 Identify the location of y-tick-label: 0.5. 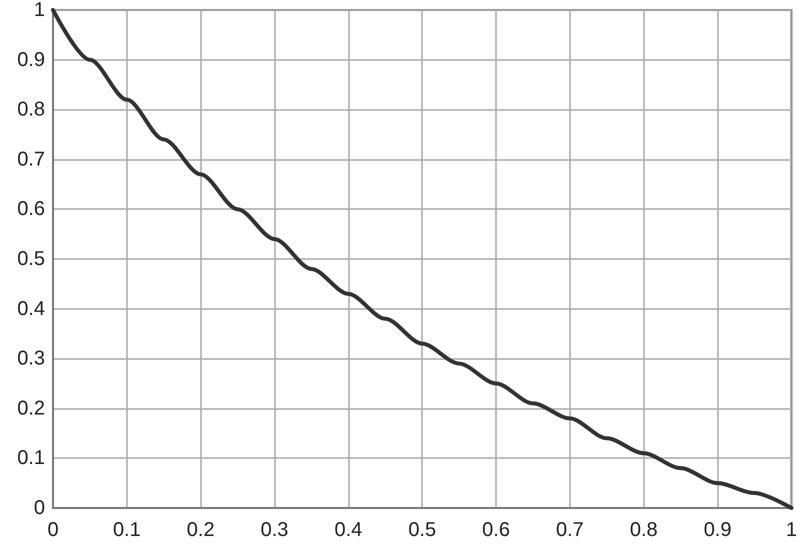
(31, 259).